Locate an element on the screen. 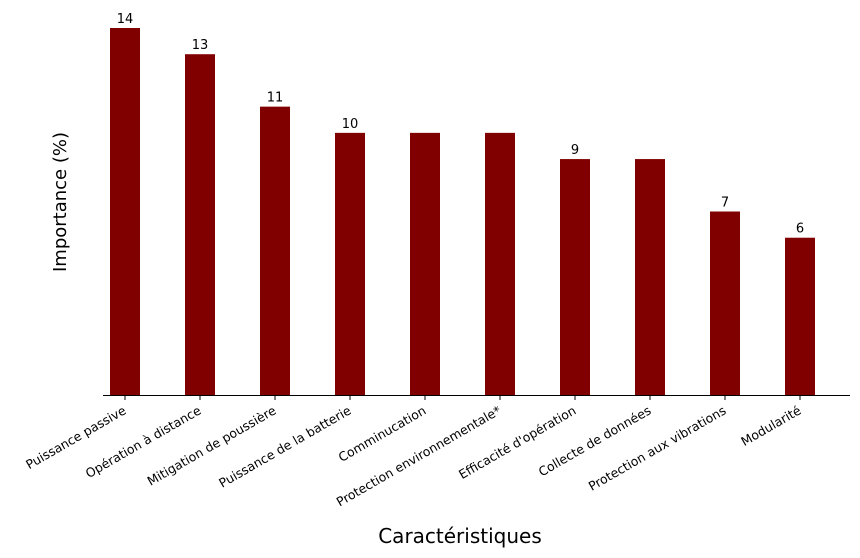 Image resolution: width=860 pixels, height=558 pixels. x-tick-label-8: Protection aux vibrations is located at coordinates (657, 448).